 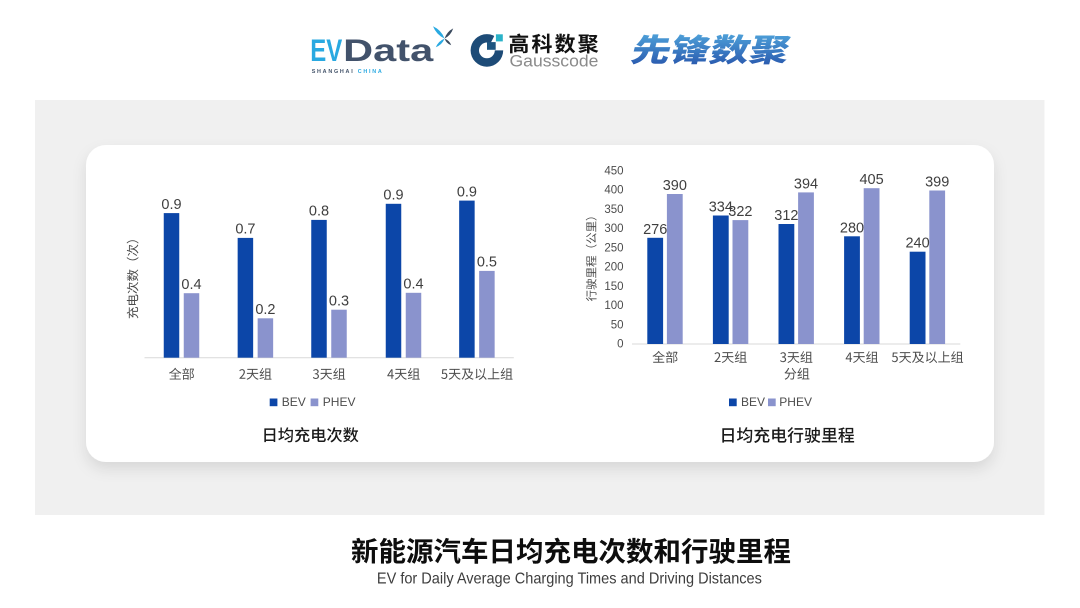 What do you see at coordinates (487, 263) in the screenshot?
I see `svg-text: 0.5` at bounding box center [487, 263].